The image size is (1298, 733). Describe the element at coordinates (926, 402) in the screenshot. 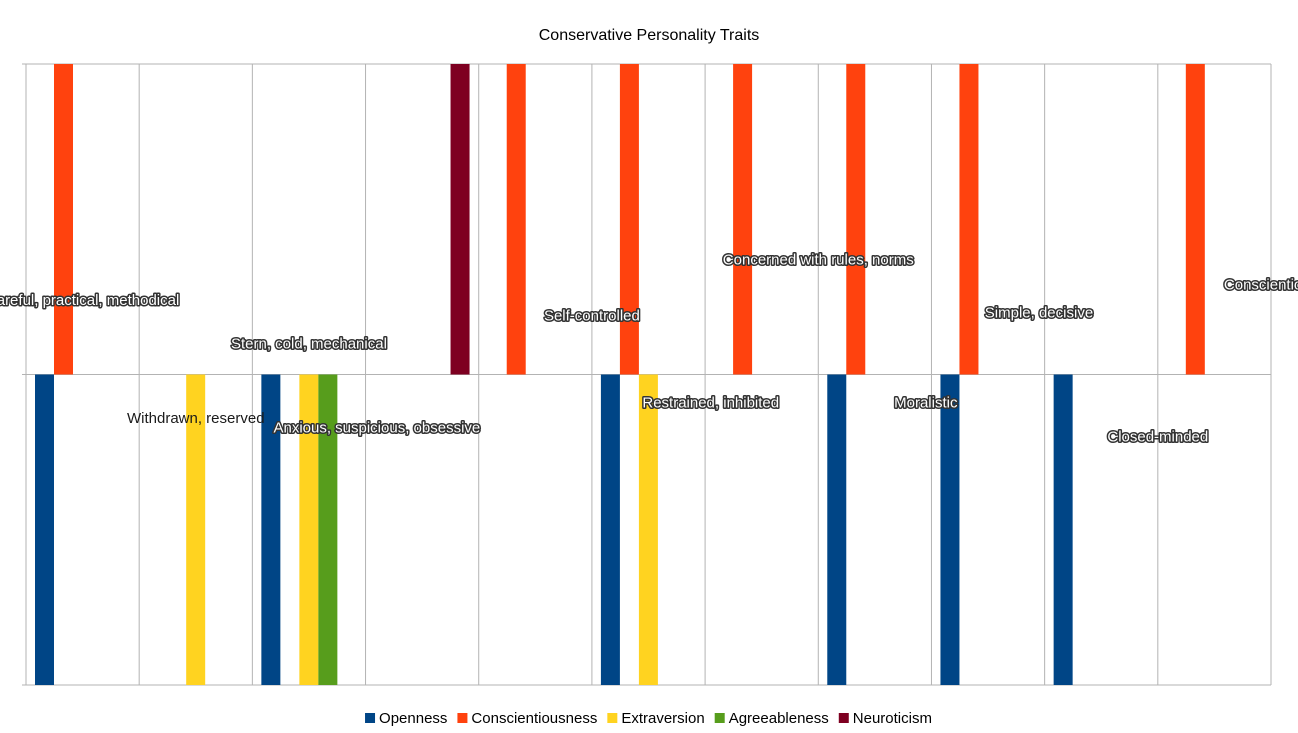

I see `data-label: Moralistic` at that location.